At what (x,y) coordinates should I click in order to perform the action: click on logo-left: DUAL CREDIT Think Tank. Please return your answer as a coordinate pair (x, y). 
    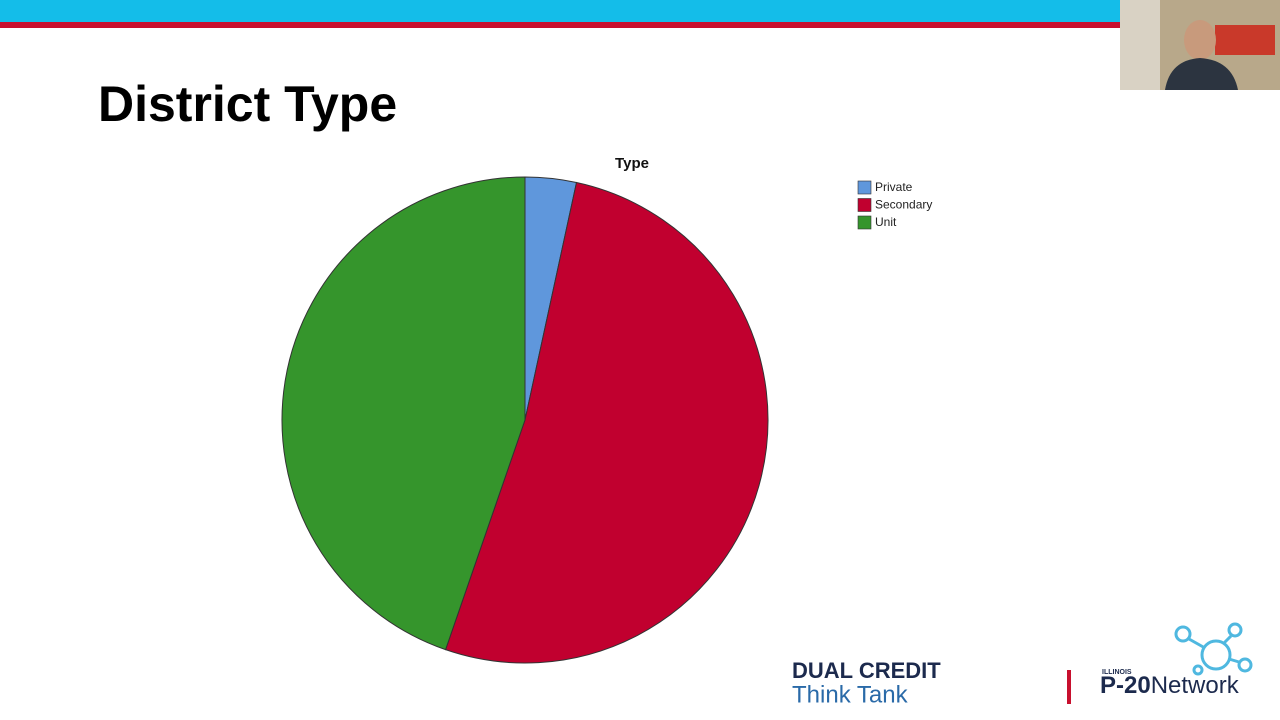
    Looking at the image, I should click on (866, 683).